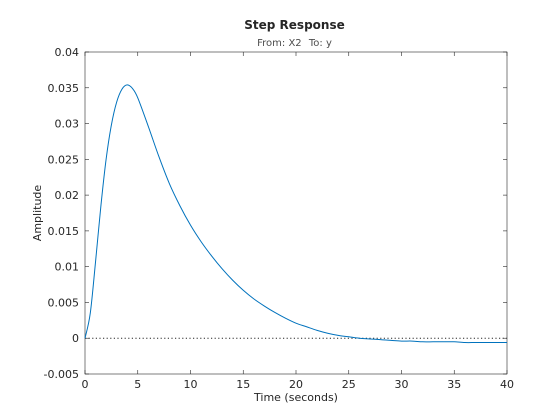  What do you see at coordinates (349, 384) in the screenshot?
I see `x-tick-label: 25` at bounding box center [349, 384].